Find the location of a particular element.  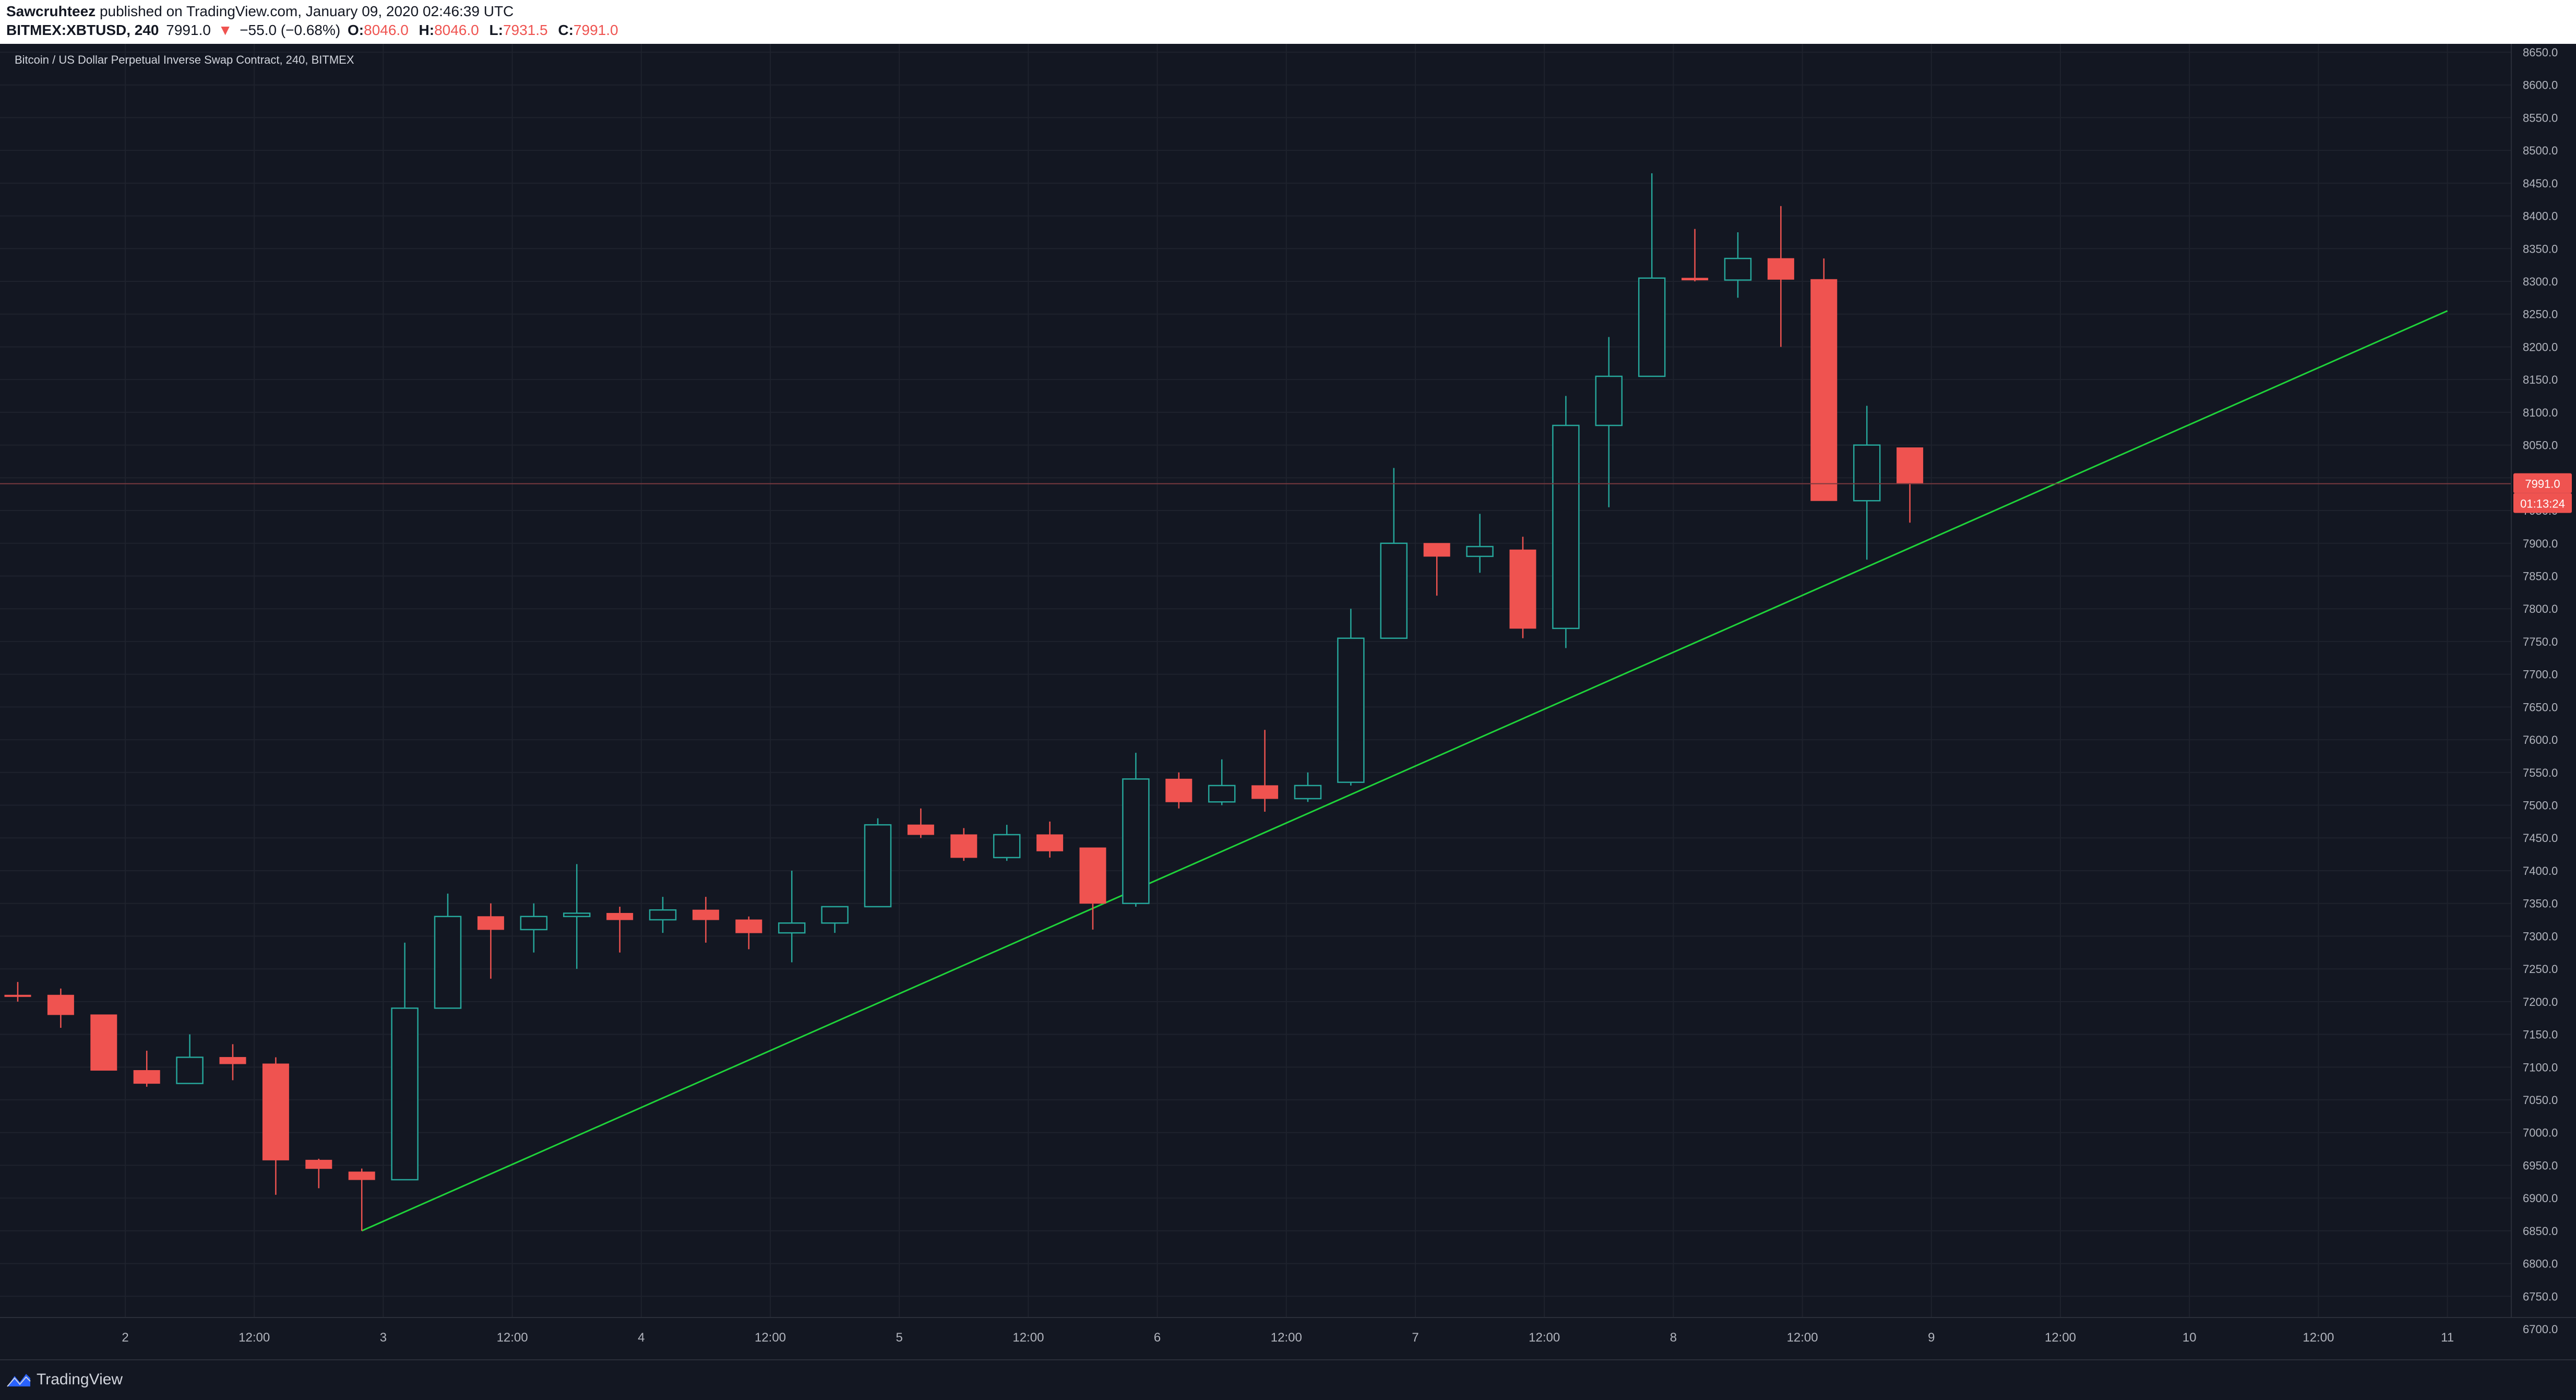

y-tick-label: 7650.0 is located at coordinates (2540, 707).